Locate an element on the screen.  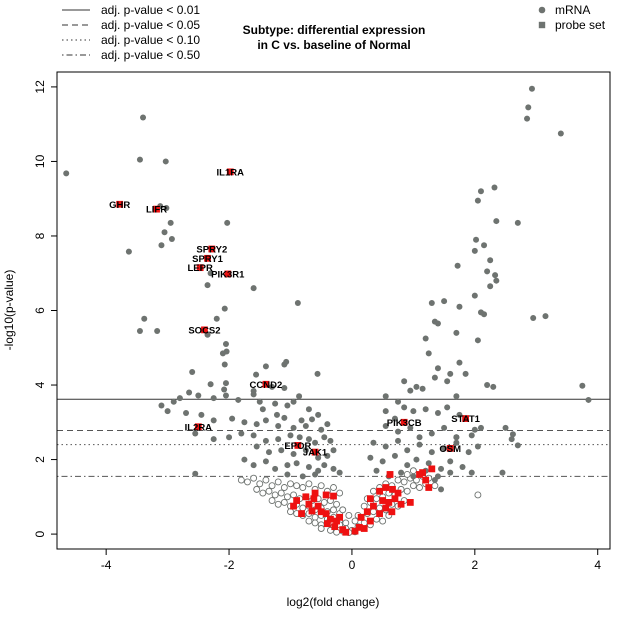
x-tick-label: -4 is located at coordinates (106, 565).